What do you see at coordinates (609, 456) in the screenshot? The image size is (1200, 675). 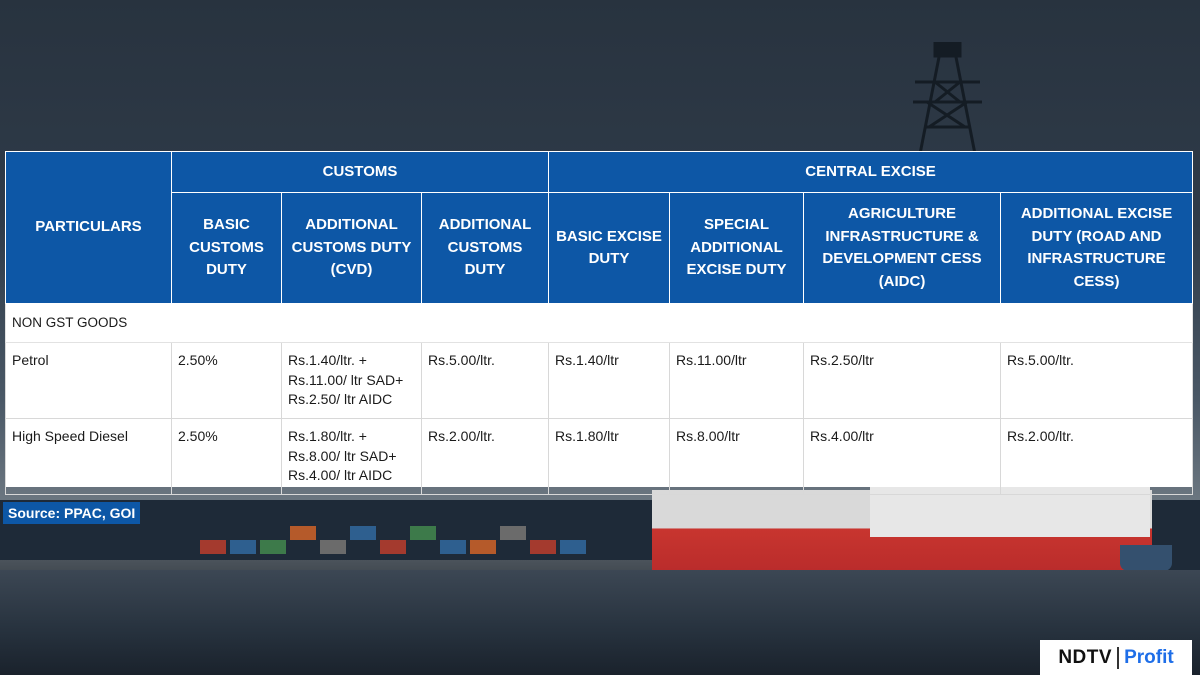 I see `table-cell: Rs.1.80/ltr` at bounding box center [609, 456].